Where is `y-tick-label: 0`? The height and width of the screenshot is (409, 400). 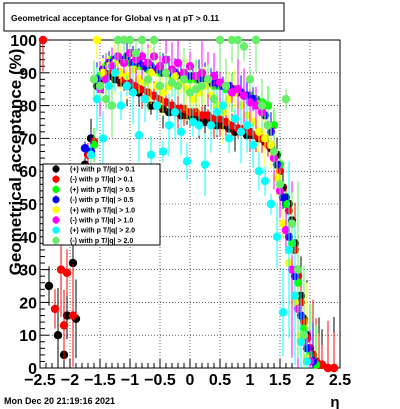
y-tick-label: 0 is located at coordinates (32, 369).